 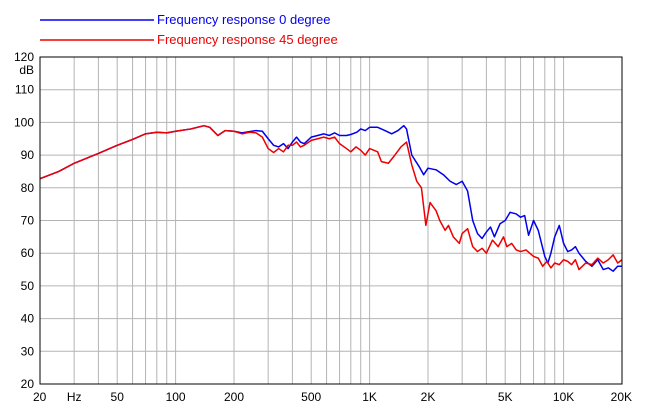 What do you see at coordinates (28, 384) in the screenshot?
I see `y-tick-label: 20` at bounding box center [28, 384].